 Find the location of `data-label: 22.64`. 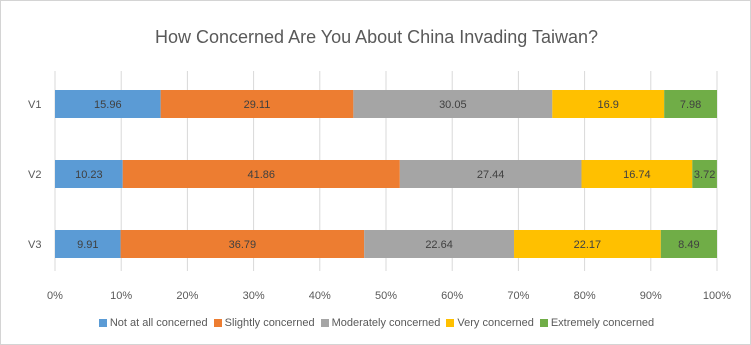

data-label: 22.64 is located at coordinates (439, 245).